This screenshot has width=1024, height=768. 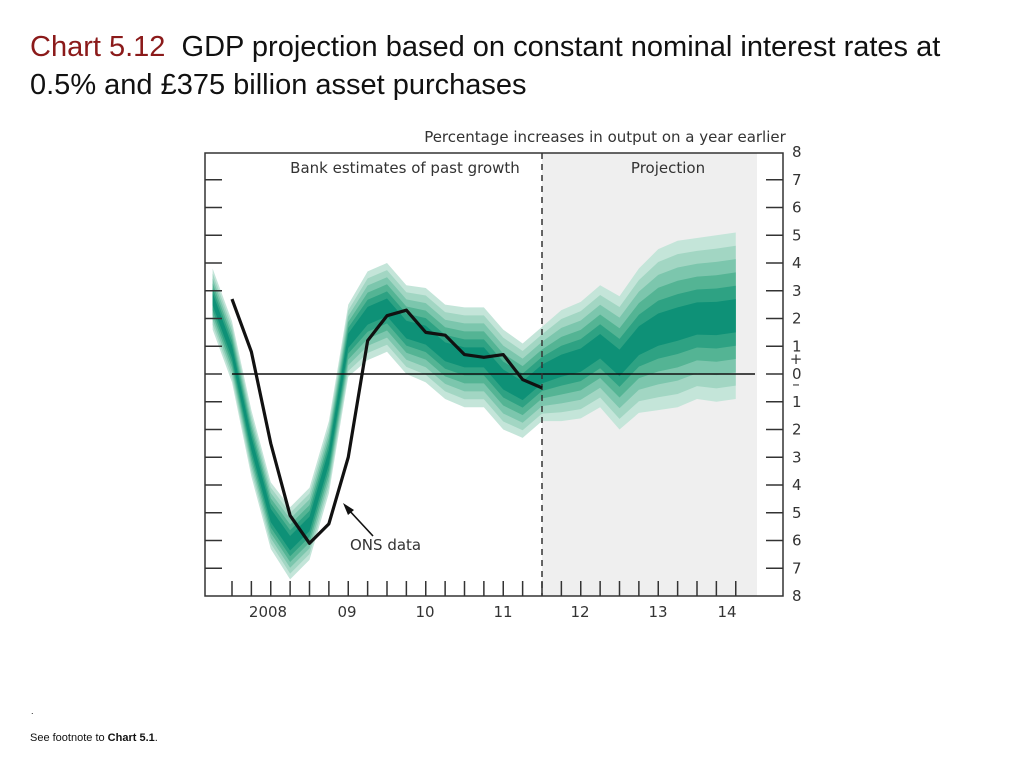 I want to click on data-lines, so click(x=386, y=421).